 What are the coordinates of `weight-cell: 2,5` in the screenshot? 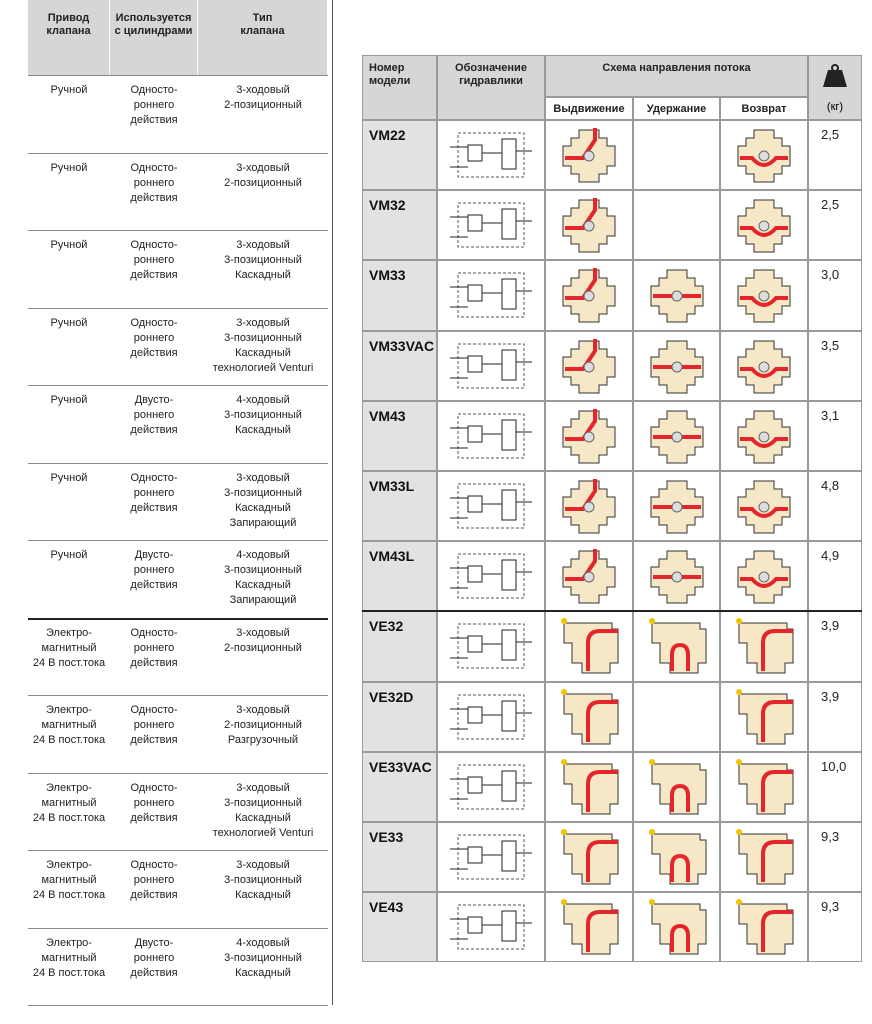 It's located at (835, 225).